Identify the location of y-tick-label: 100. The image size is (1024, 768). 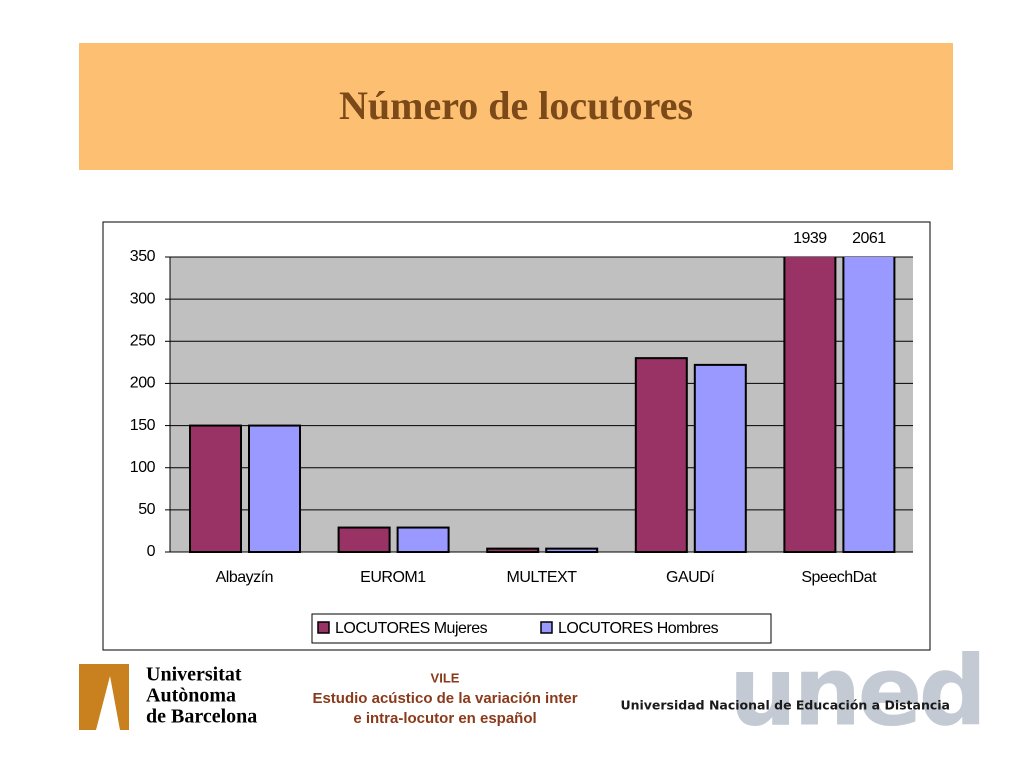
(143, 467).